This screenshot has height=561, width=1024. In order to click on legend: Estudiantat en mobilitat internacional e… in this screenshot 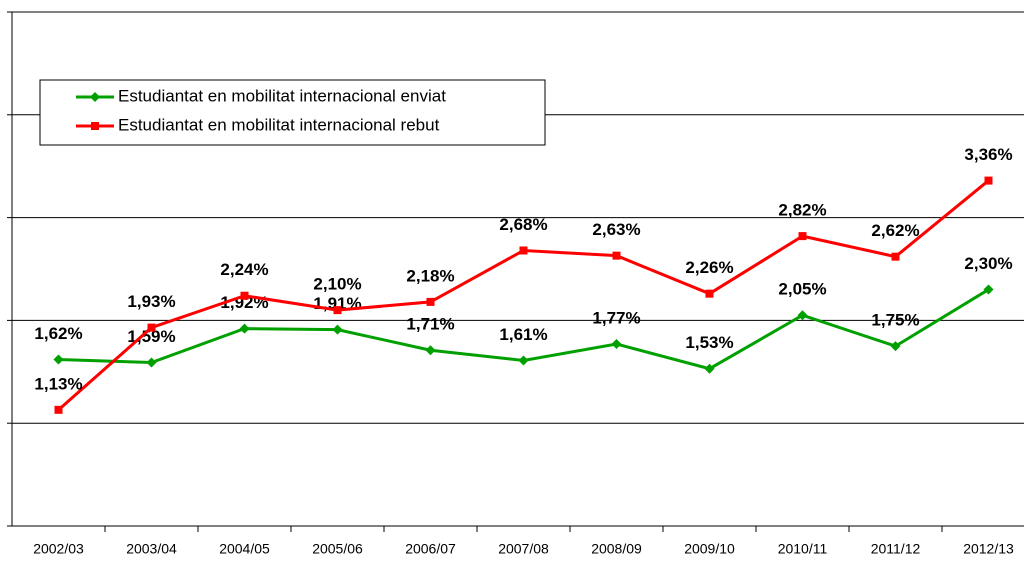, I will do `click(292, 112)`.